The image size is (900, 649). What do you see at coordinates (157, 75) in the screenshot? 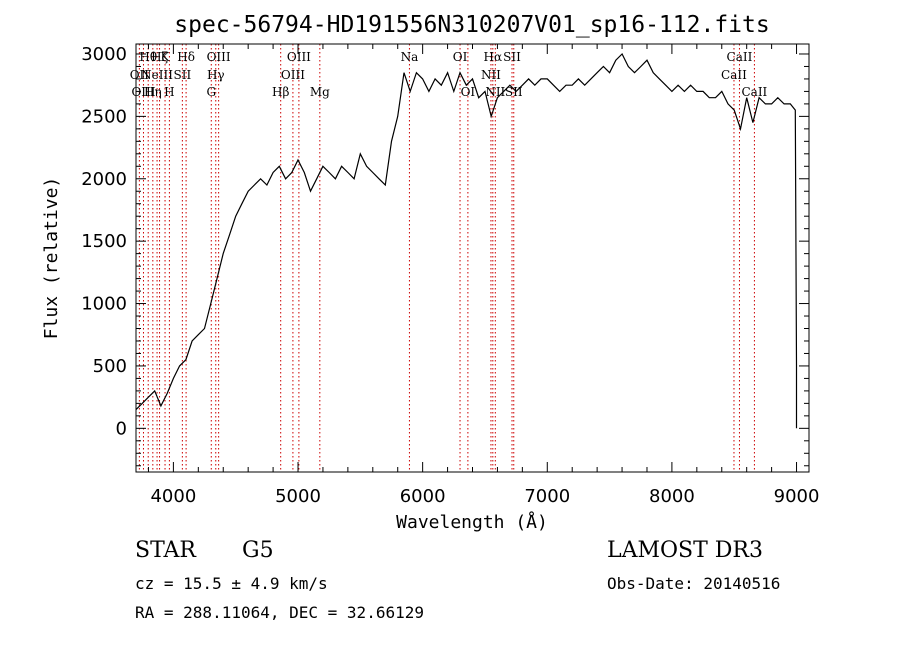
I see `line-marker-label: NeIII` at bounding box center [157, 75].